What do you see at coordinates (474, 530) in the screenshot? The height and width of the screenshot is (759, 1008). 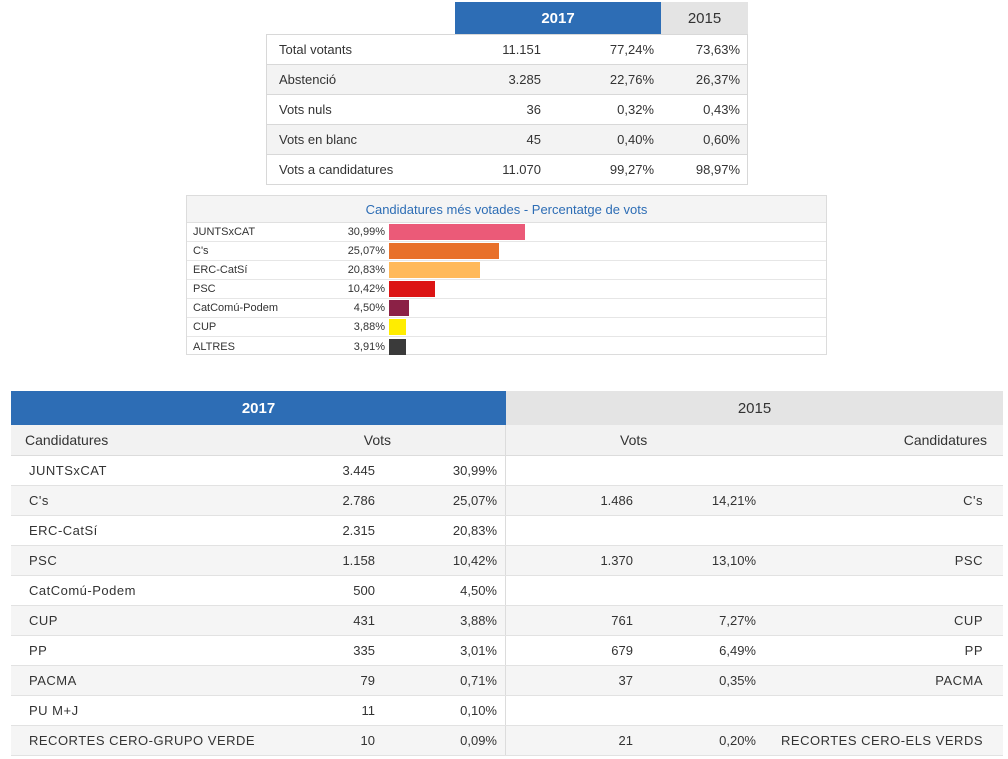 I see `pct-2017: 20,83%` at bounding box center [474, 530].